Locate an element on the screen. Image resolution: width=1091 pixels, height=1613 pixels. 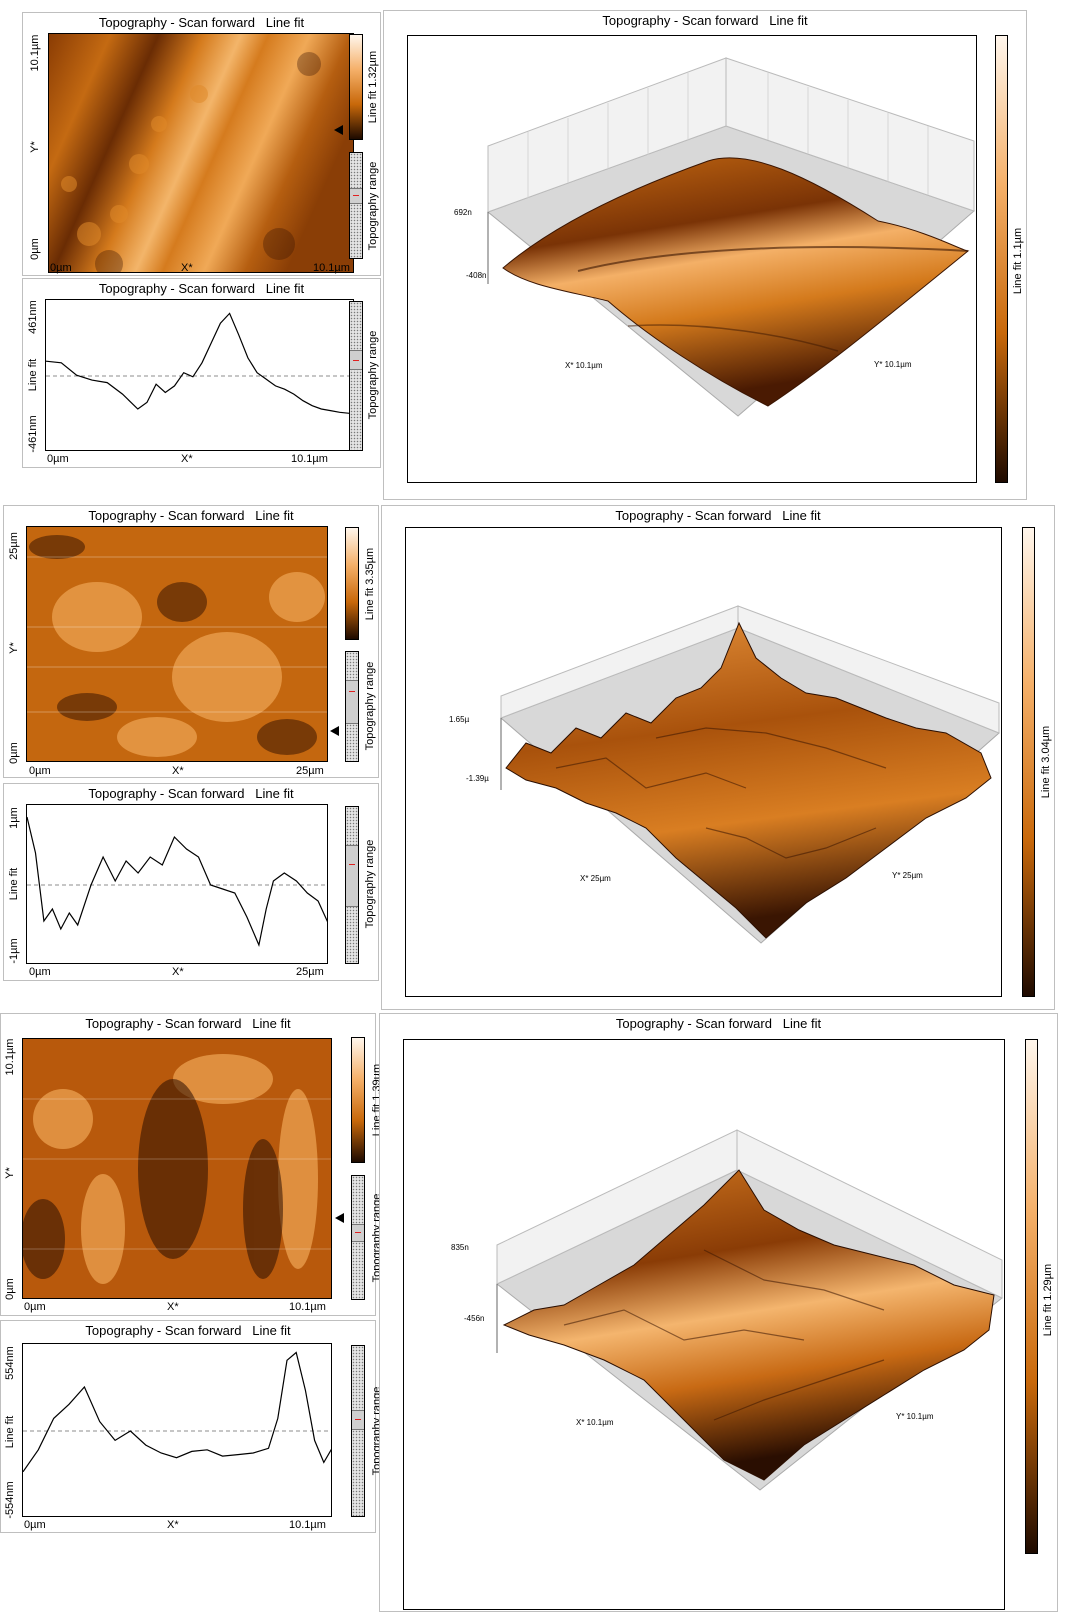
z-top-label: 835n is located at coordinates (460, 1247).